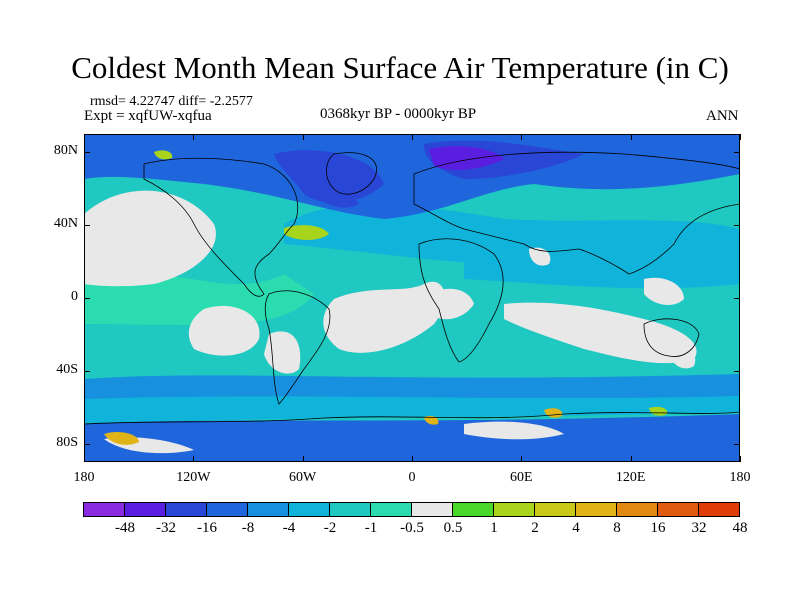 The height and width of the screenshot is (600, 800). What do you see at coordinates (224, 330) in the screenshot?
I see `neutral-south-pacific` at bounding box center [224, 330].